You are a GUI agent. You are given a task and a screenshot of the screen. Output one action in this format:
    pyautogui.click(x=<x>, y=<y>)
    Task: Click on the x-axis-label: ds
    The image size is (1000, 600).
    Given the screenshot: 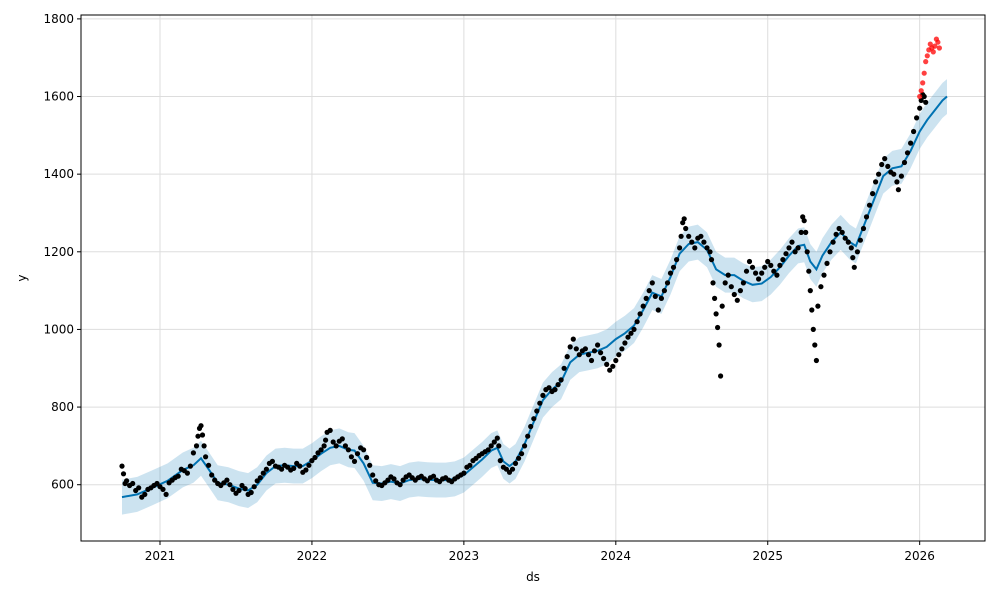 What is the action you would take?
    pyautogui.click(x=533, y=577)
    